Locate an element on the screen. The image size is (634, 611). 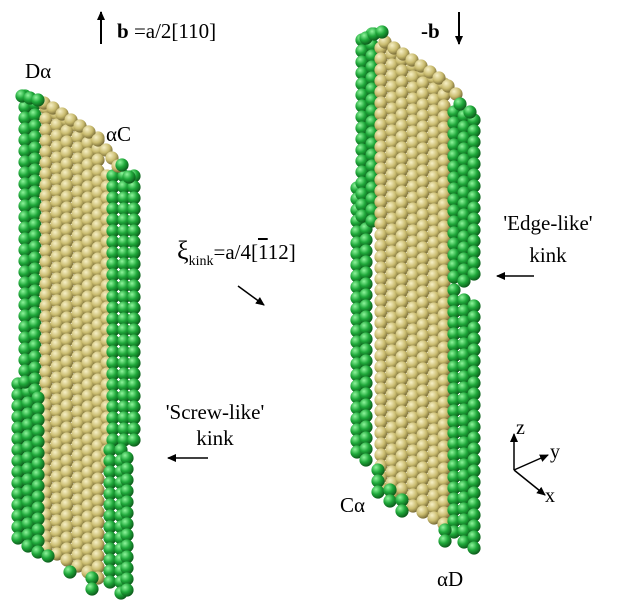
edge-like-label: 'Edge-like' is located at coordinates (548, 223).